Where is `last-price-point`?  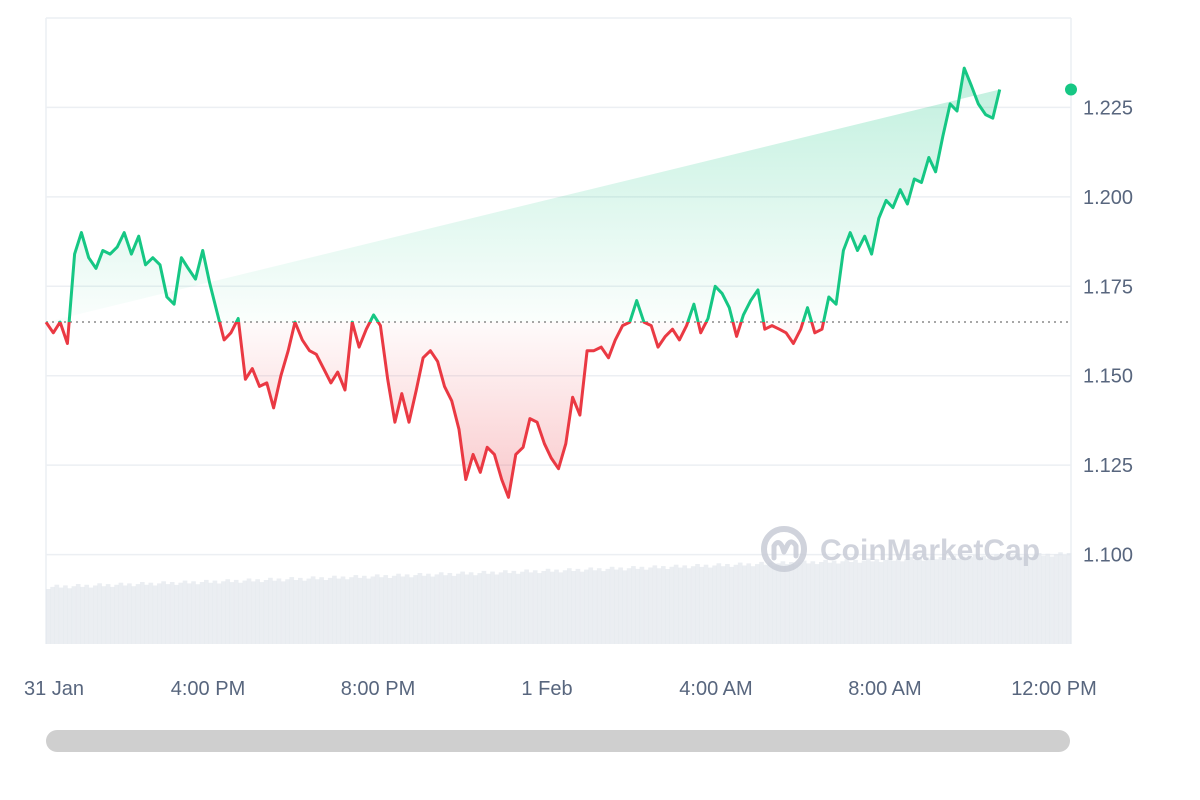
last-price-point is located at coordinates (1071, 89).